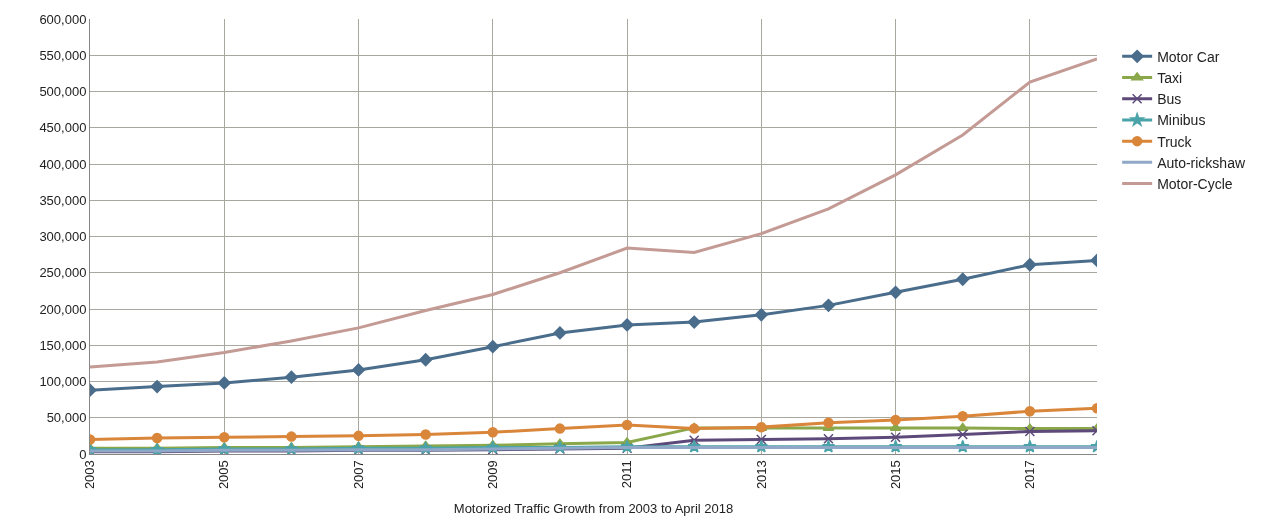  Describe the element at coordinates (83, 454) in the screenshot. I see `y-tick-label: 0` at that location.